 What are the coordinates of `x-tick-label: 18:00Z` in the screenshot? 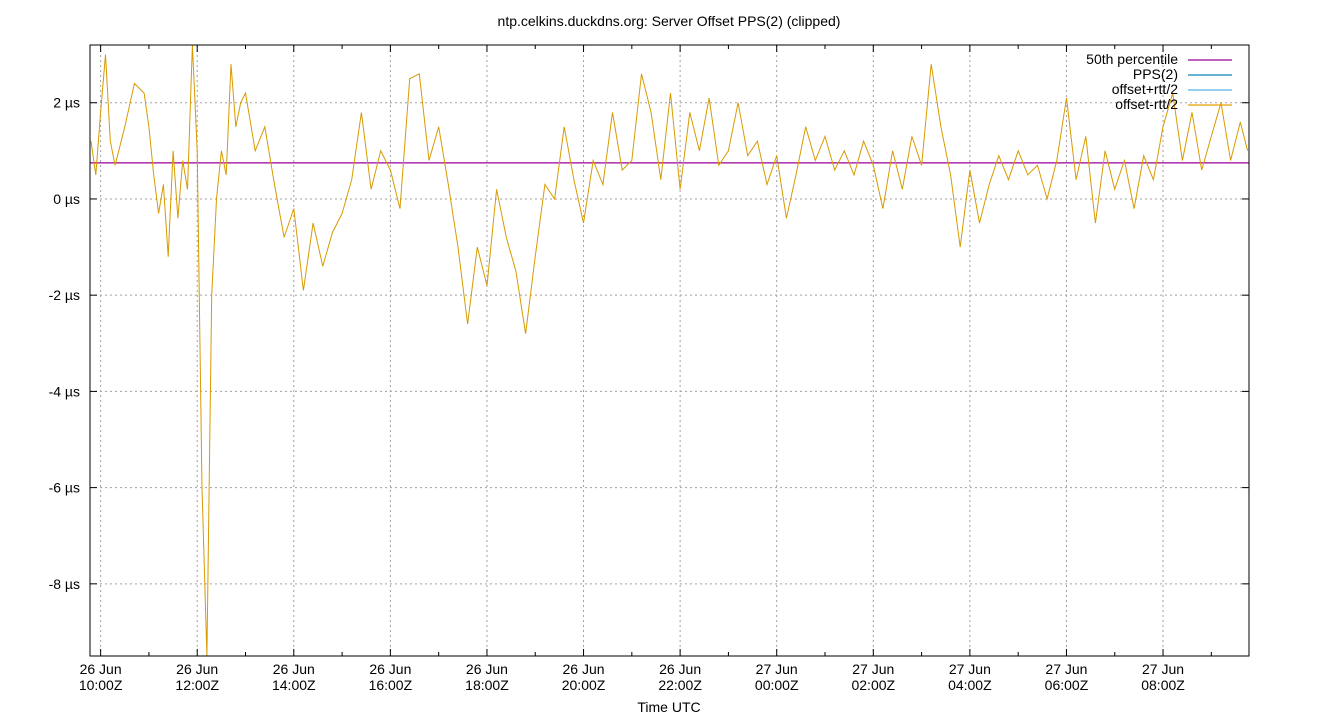 It's located at (487, 685).